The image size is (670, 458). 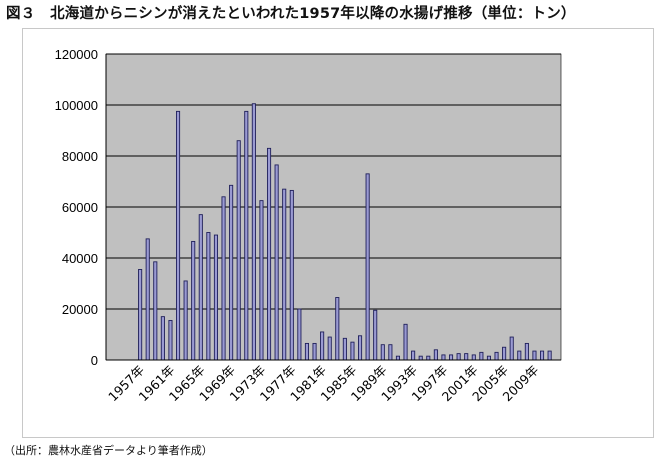 What do you see at coordinates (489, 358) in the screenshot?
I see `bar-2003年` at bounding box center [489, 358].